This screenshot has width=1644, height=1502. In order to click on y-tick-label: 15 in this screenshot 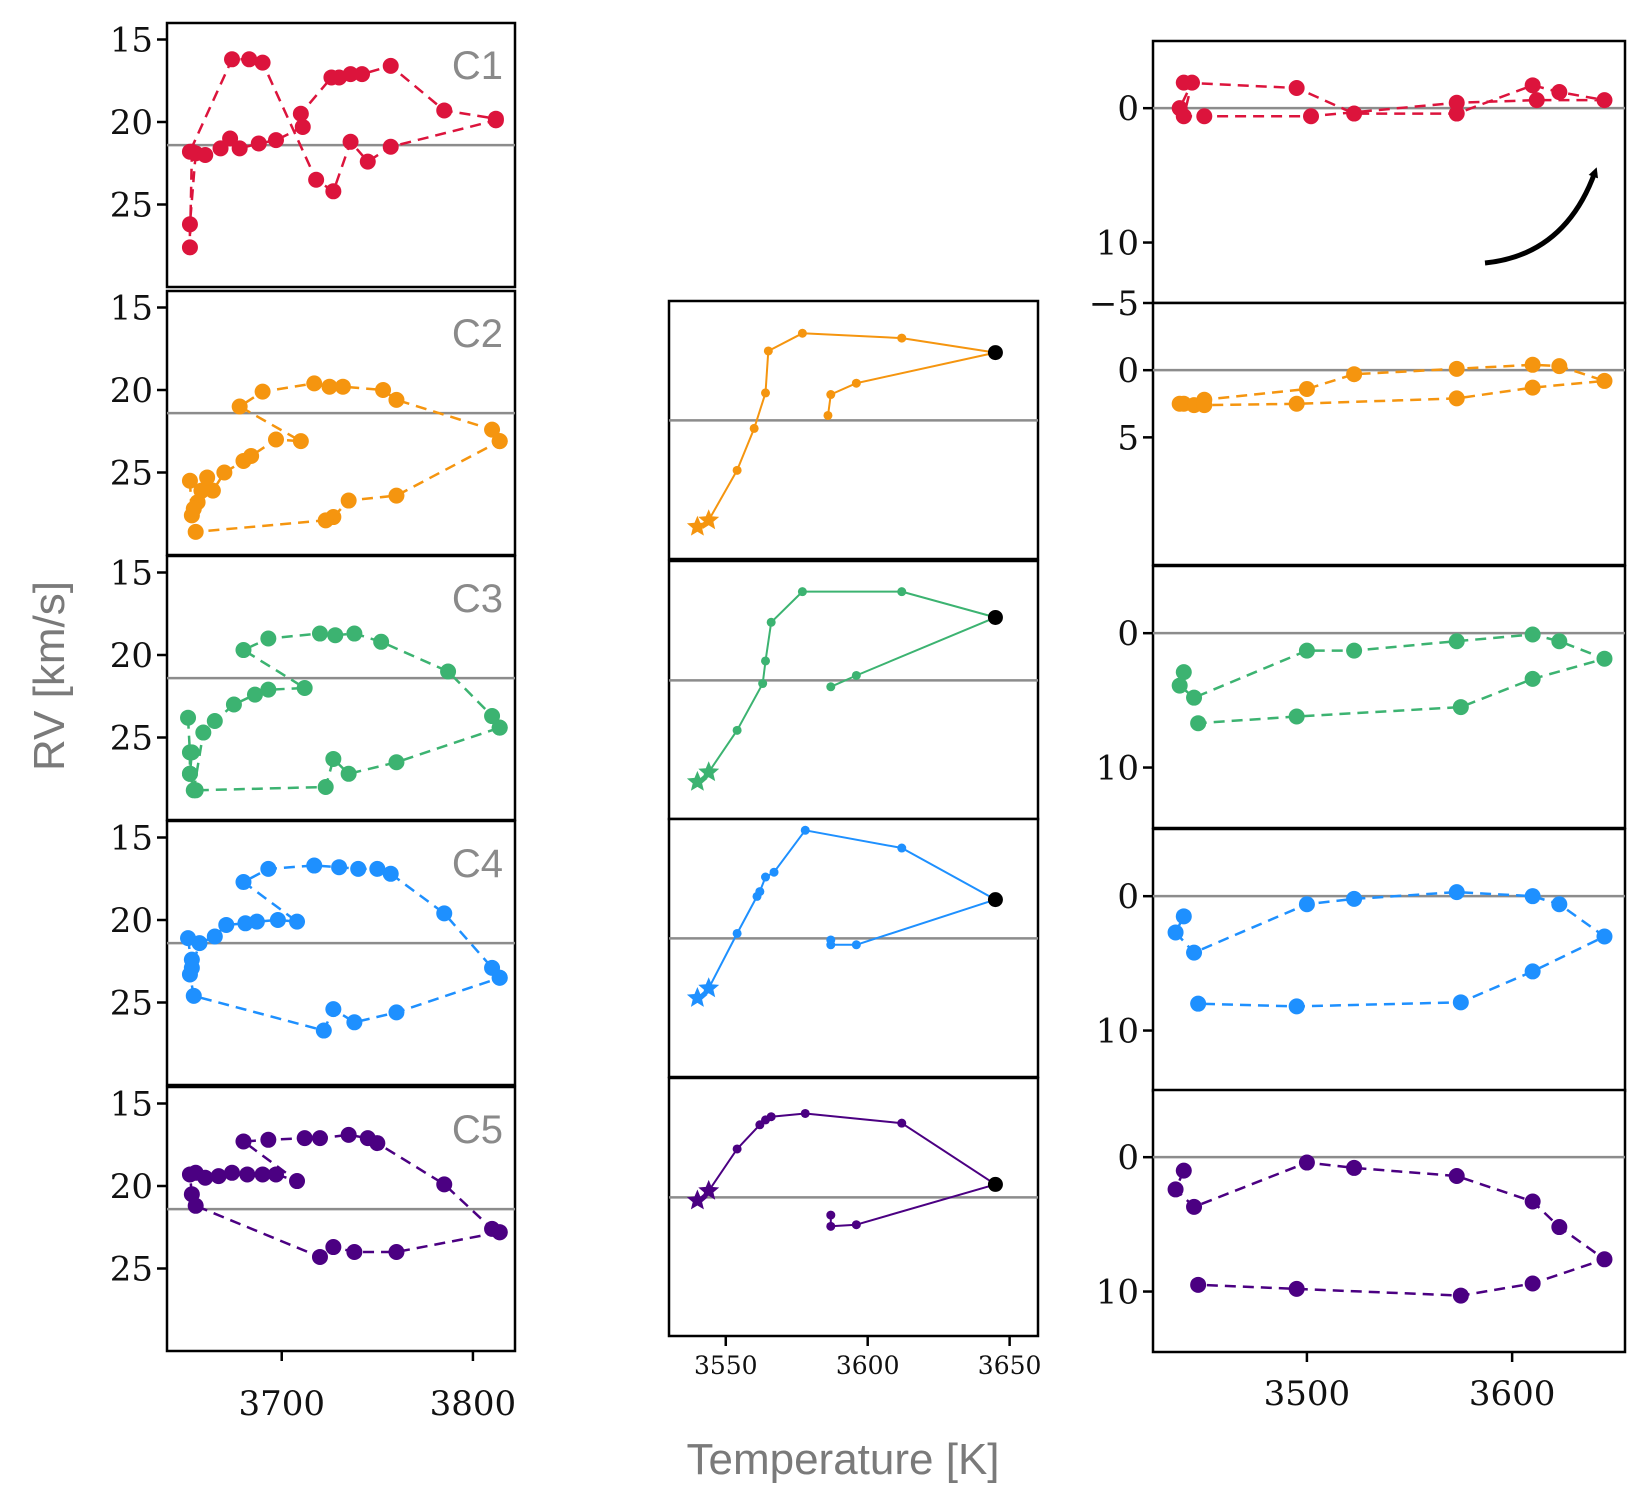, I will do `click(131, 41)`.